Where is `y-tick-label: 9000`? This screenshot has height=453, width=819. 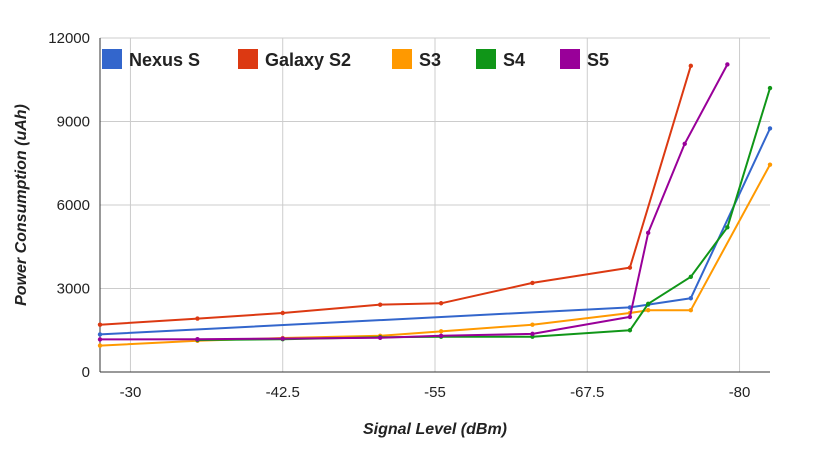 y-tick-label: 9000 is located at coordinates (73, 122).